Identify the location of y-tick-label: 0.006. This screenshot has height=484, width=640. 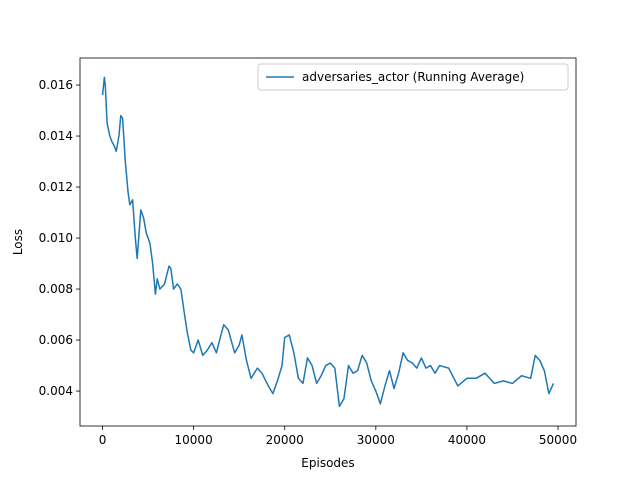
(56, 340).